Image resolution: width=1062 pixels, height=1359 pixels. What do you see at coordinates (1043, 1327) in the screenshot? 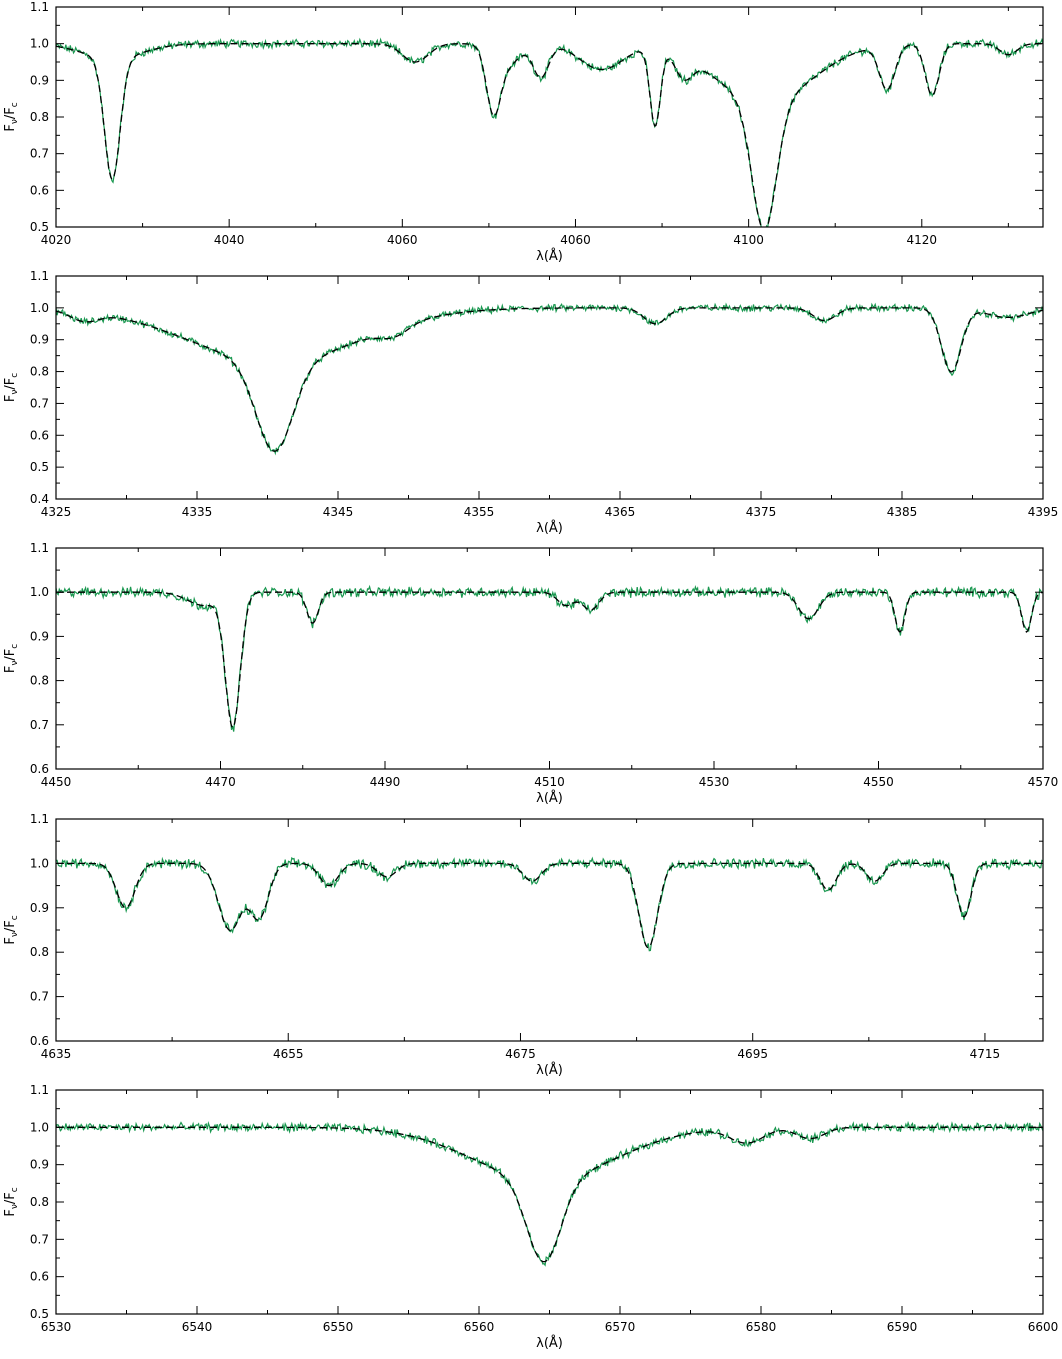
I see `x-tick-label: 6600` at bounding box center [1043, 1327].